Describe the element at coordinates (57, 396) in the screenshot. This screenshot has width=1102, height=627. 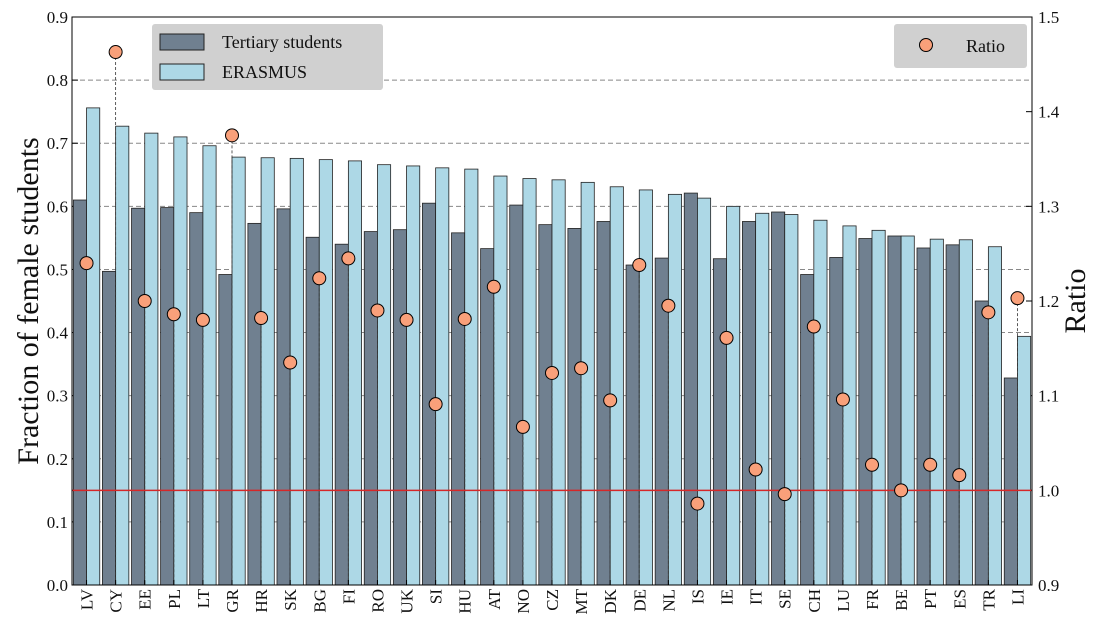
I see `y-tick-label: 0.3` at that location.